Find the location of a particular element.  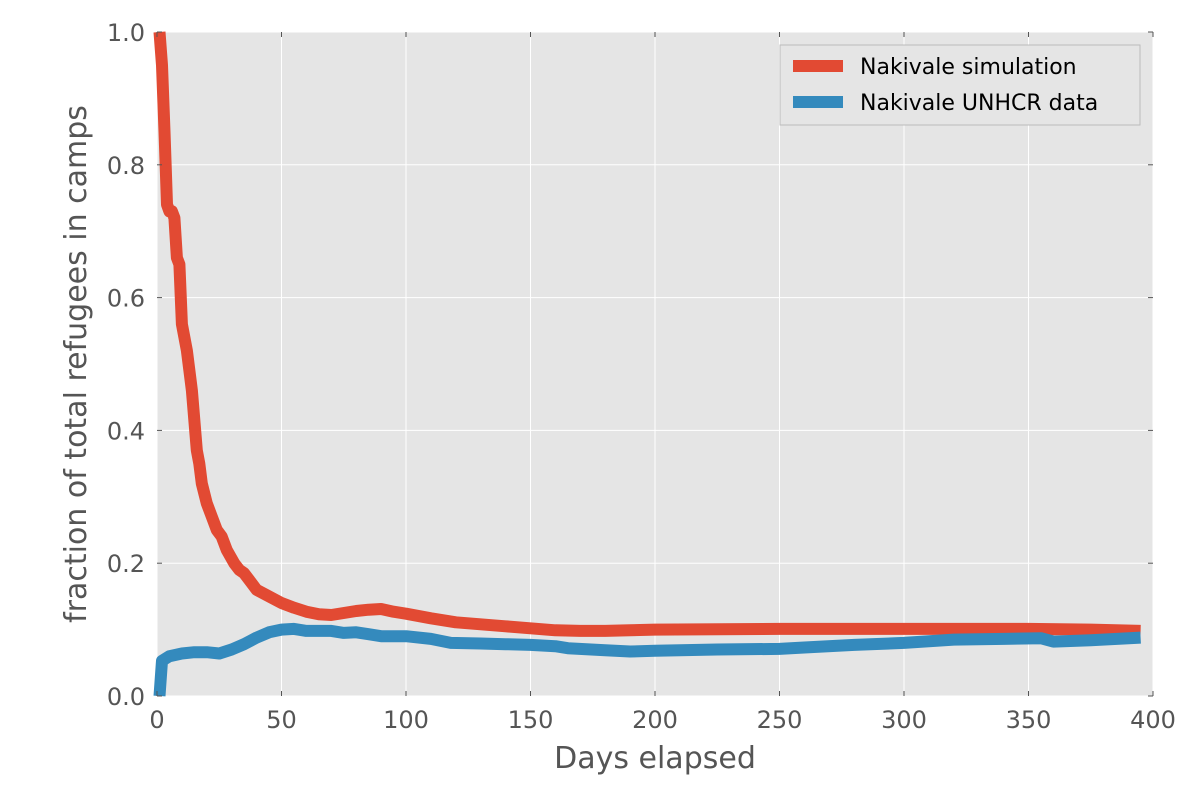

legend-label-simulation: Nakivale simulation is located at coordinates (968, 67).